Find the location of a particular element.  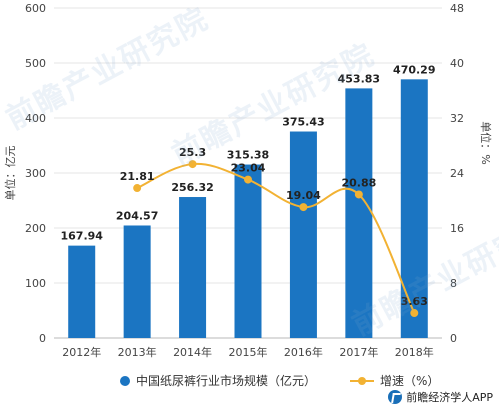

y-tick-label: 400 is located at coordinates (35, 118).